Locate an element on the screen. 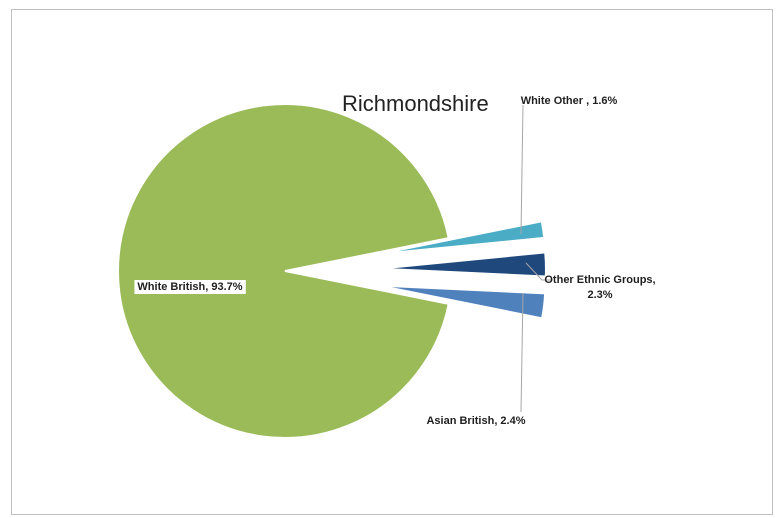  leader-line-asian-british is located at coordinates (522, 352).